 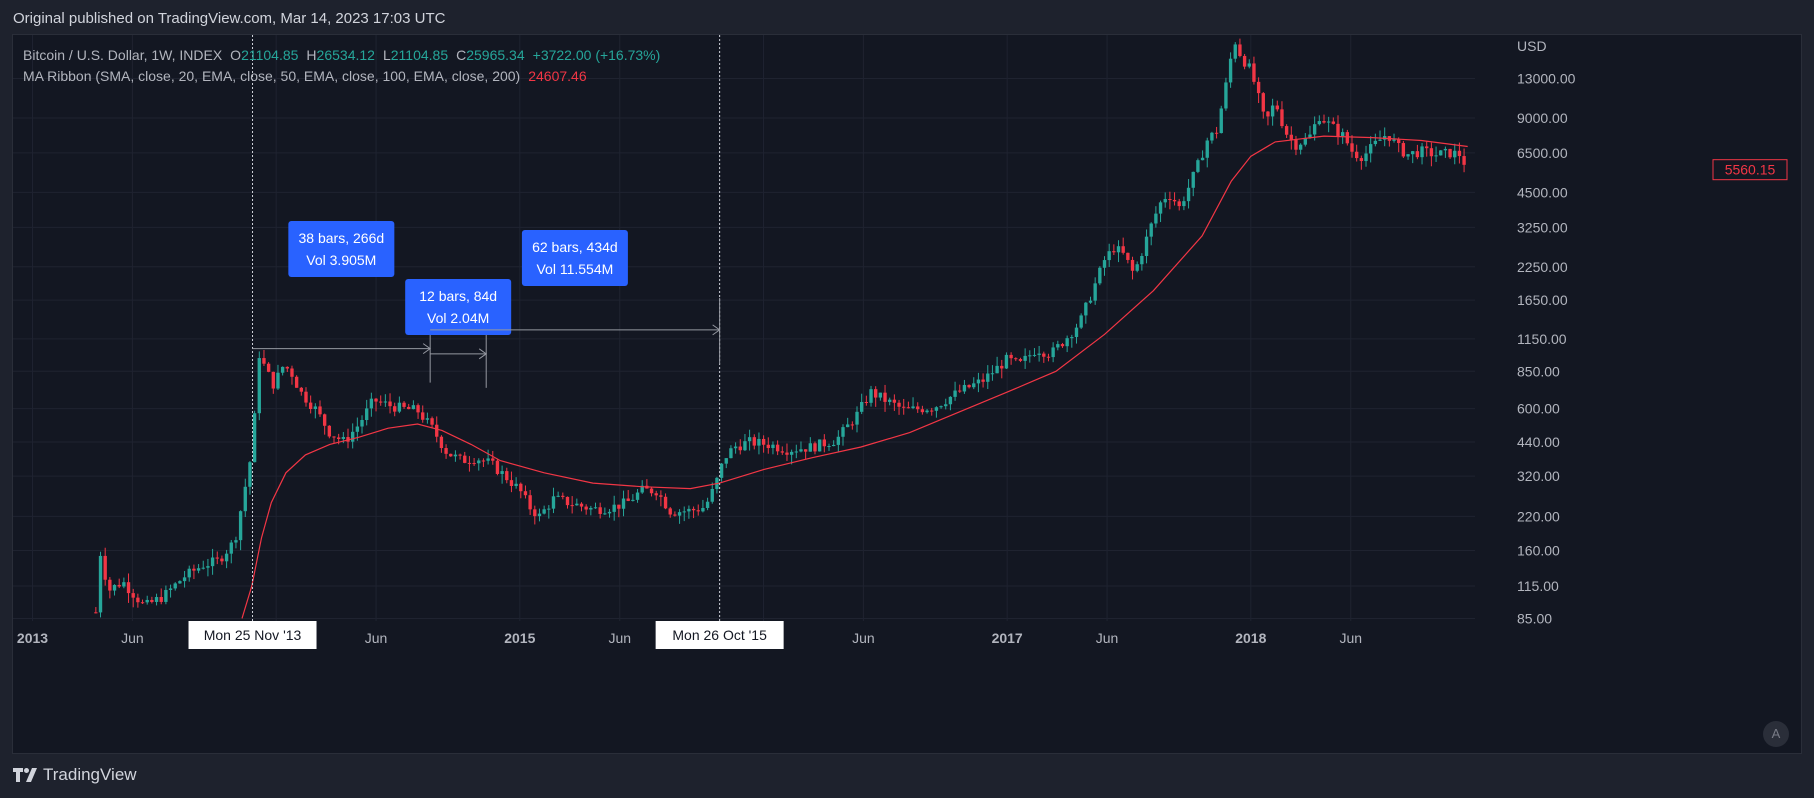 I want to click on symbol-title: Bitcoin / U.S. Dollar, 1W, INDEX, so click(x=123, y=55).